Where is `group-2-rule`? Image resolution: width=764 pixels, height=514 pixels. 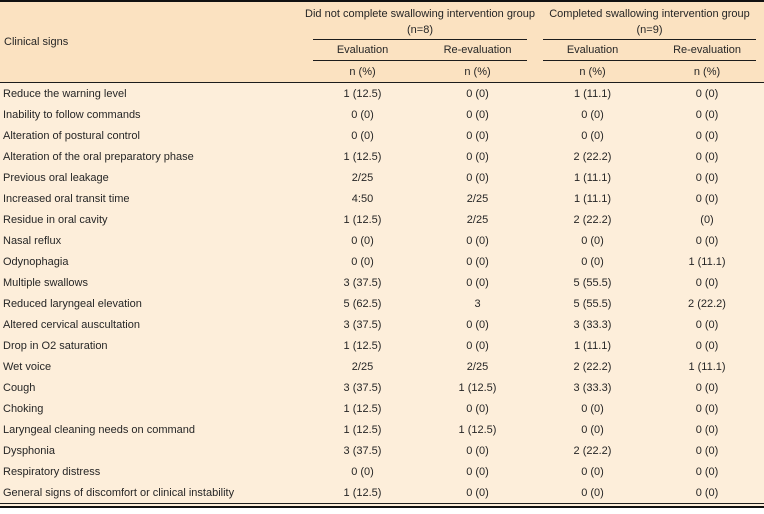
group-2-rule is located at coordinates (650, 39).